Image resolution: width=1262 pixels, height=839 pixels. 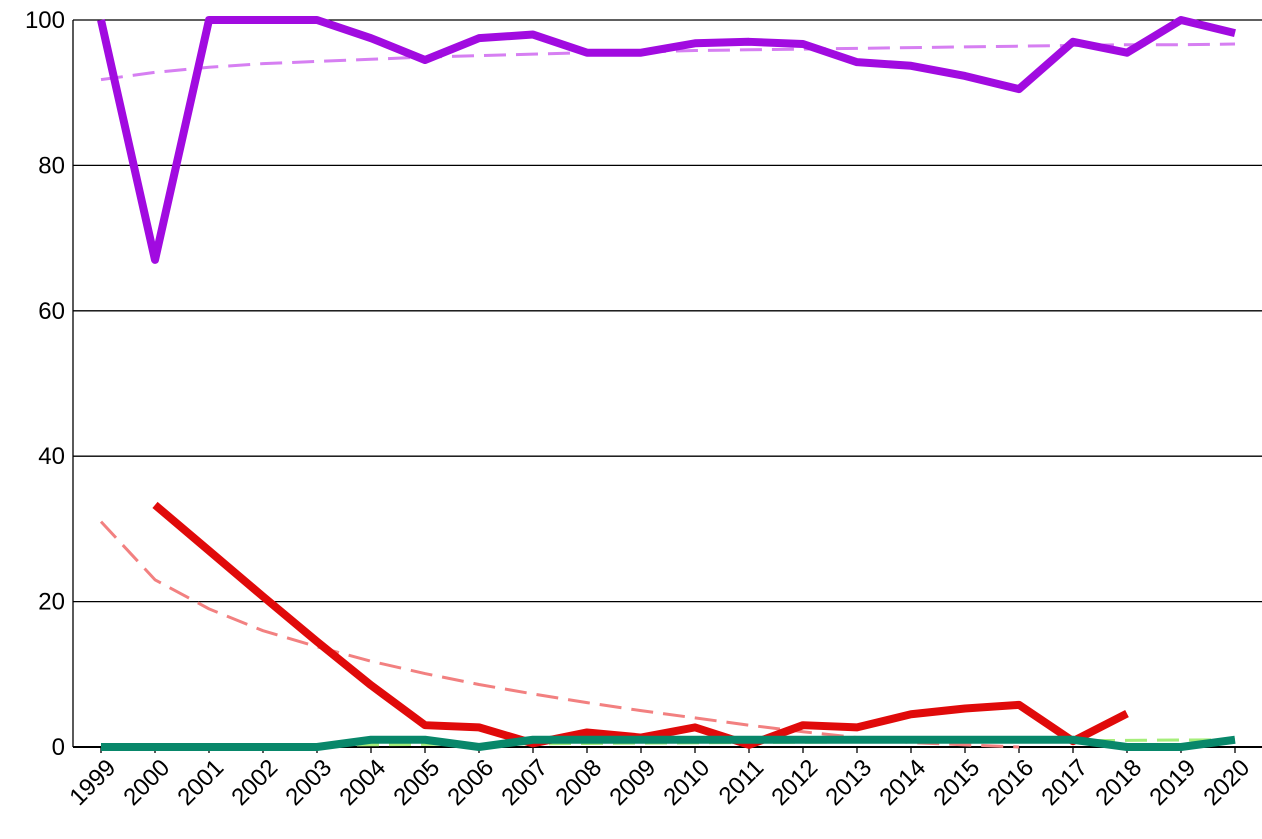 I want to click on y-tick-label: 0, so click(x=58, y=747).